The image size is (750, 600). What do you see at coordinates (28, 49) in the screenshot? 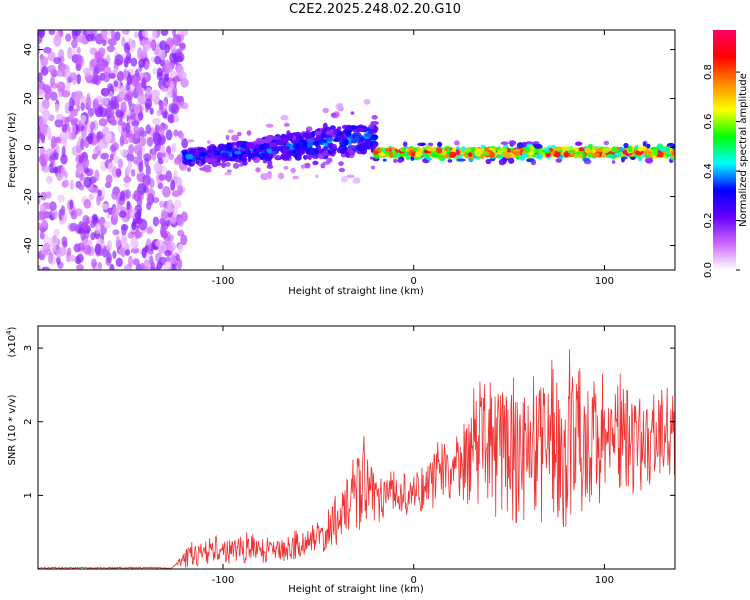
I see `y-tick-label: 40` at bounding box center [28, 49].